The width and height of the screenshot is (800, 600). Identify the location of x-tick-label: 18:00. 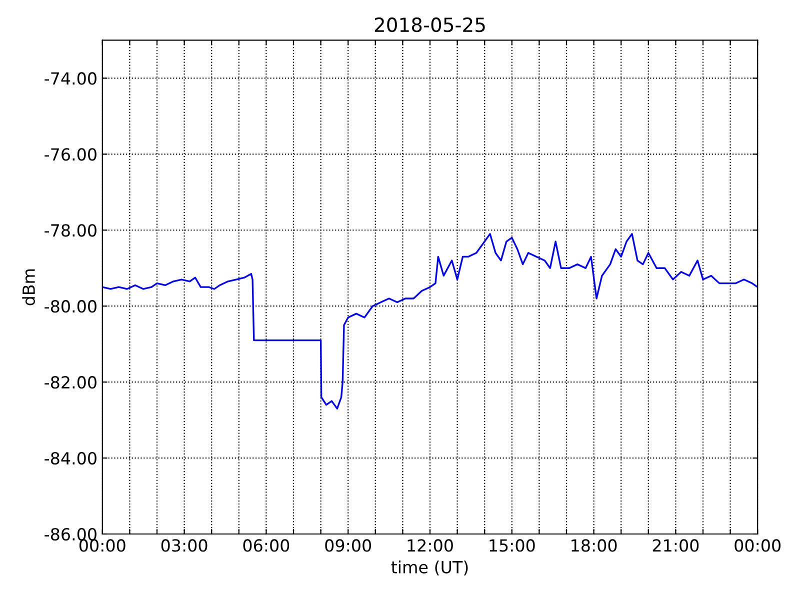
(594, 545).